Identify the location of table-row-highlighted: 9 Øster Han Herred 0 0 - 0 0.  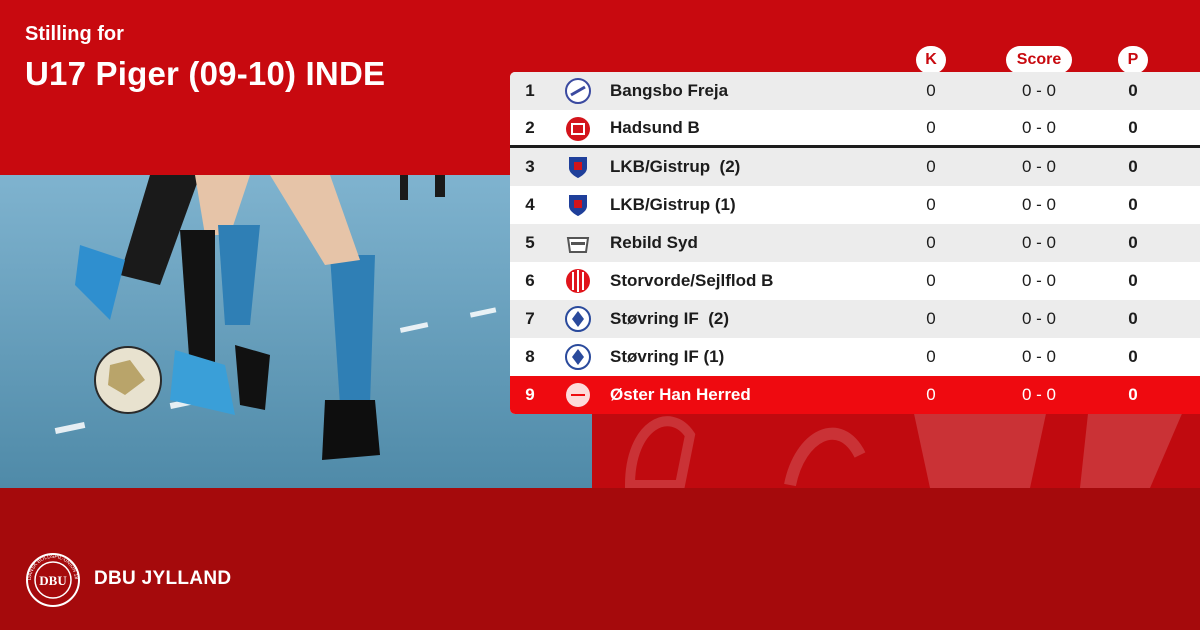
(855, 395).